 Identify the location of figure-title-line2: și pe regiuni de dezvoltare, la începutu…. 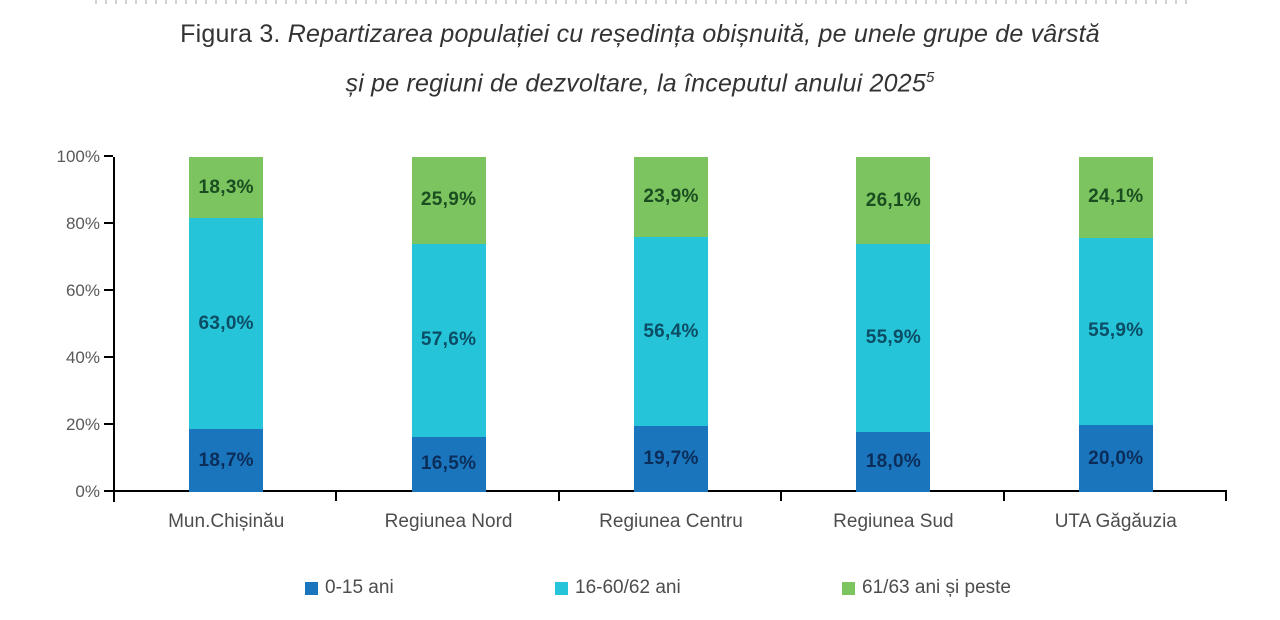
(640, 80).